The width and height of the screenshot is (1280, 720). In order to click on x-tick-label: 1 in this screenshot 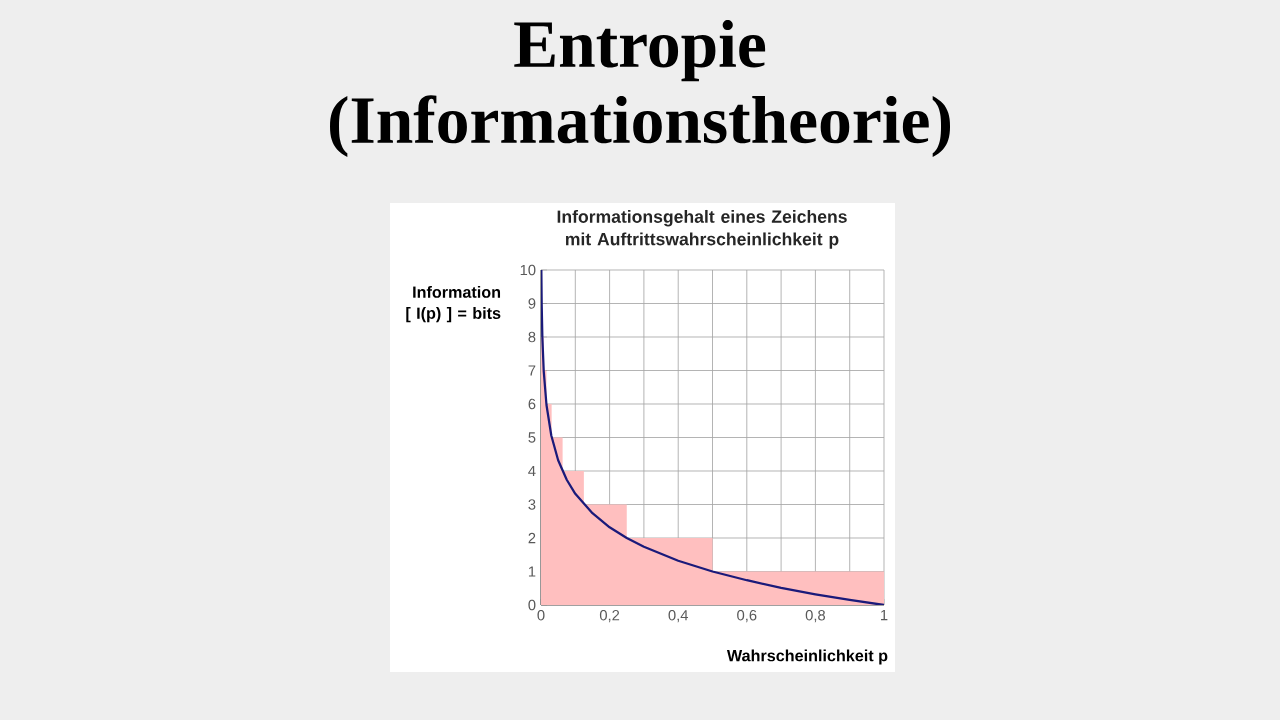, I will do `click(884, 615)`.